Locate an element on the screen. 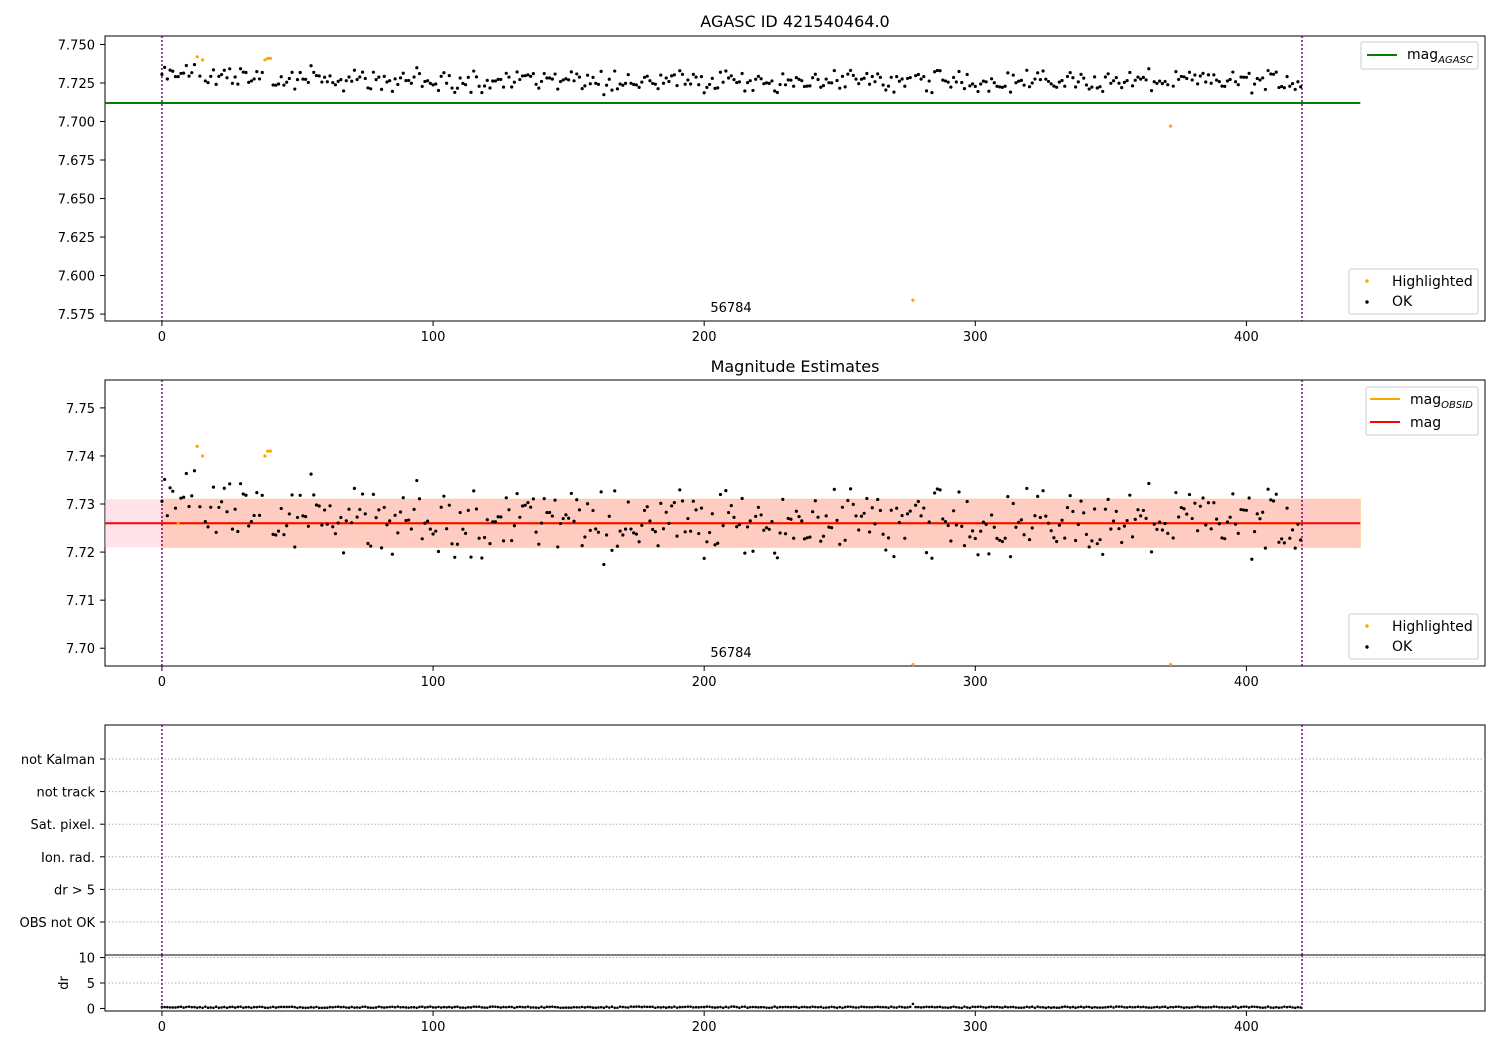 The height and width of the screenshot is (1050, 1500). y-tick-label: 7.70 is located at coordinates (80, 649).